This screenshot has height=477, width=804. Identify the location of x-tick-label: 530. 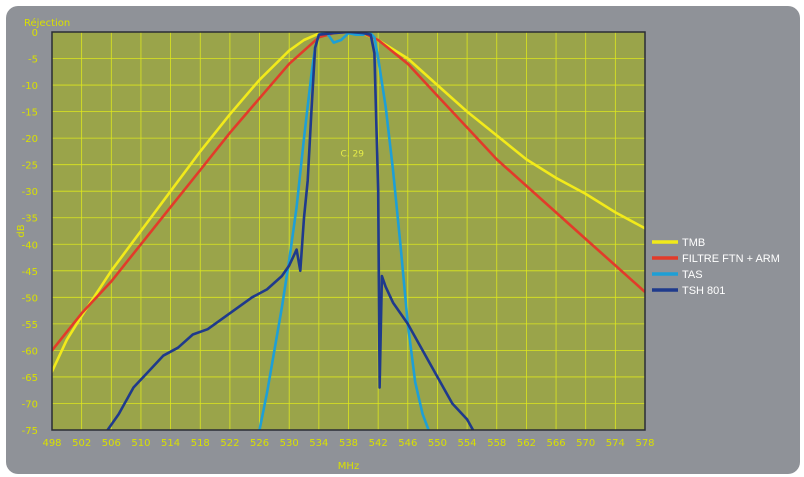
(289, 443).